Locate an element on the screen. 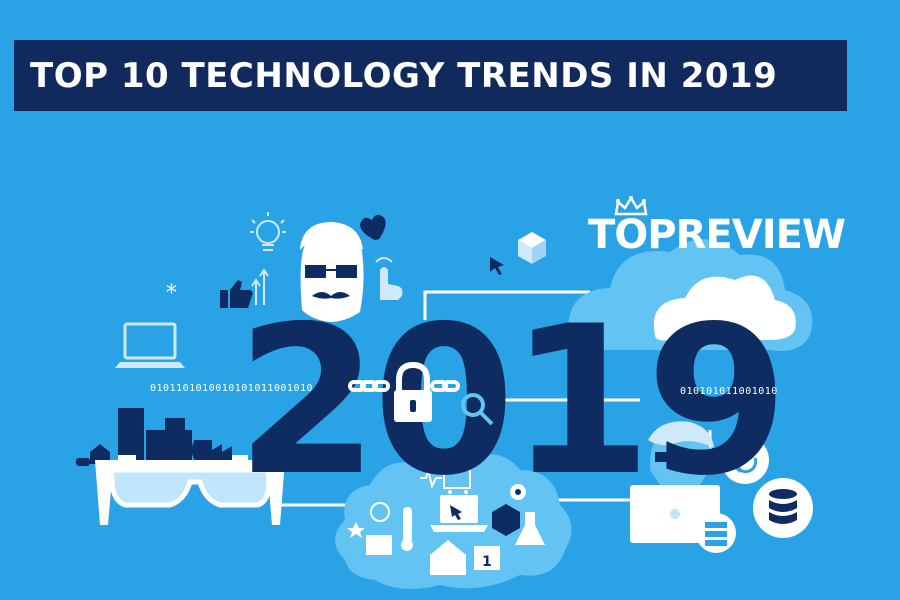 This screenshot has width=900, height=600. server-icon is located at coordinates (716, 533).